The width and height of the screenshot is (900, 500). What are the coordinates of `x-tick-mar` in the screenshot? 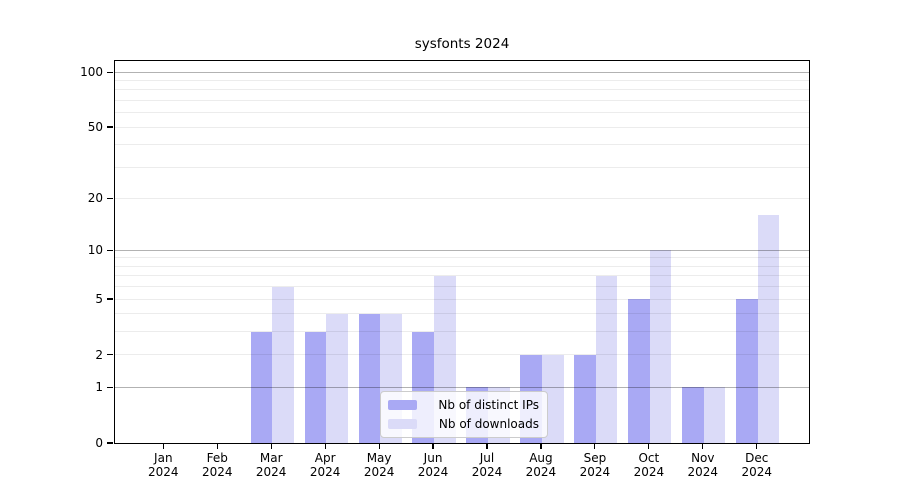 It's located at (271, 446).